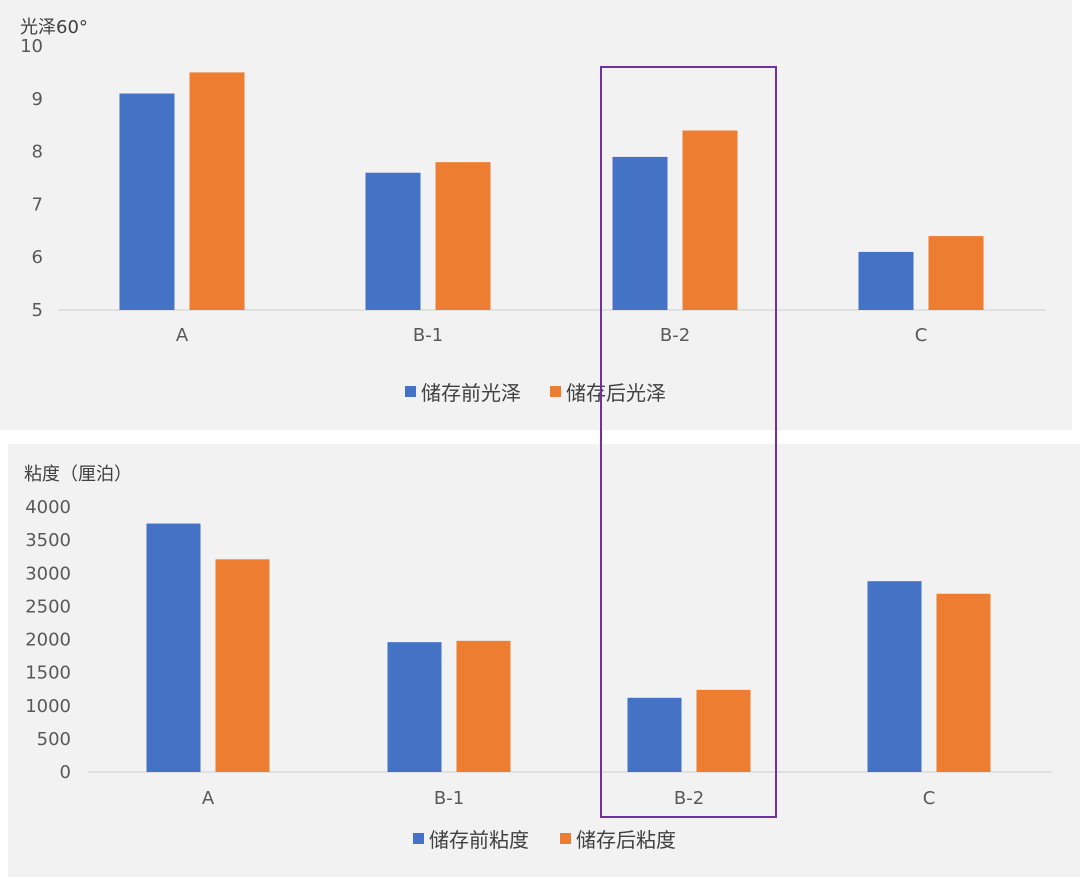 The width and height of the screenshot is (1080, 877). Describe the element at coordinates (48, 606) in the screenshot. I see `y-tick-label: 2500` at that location.